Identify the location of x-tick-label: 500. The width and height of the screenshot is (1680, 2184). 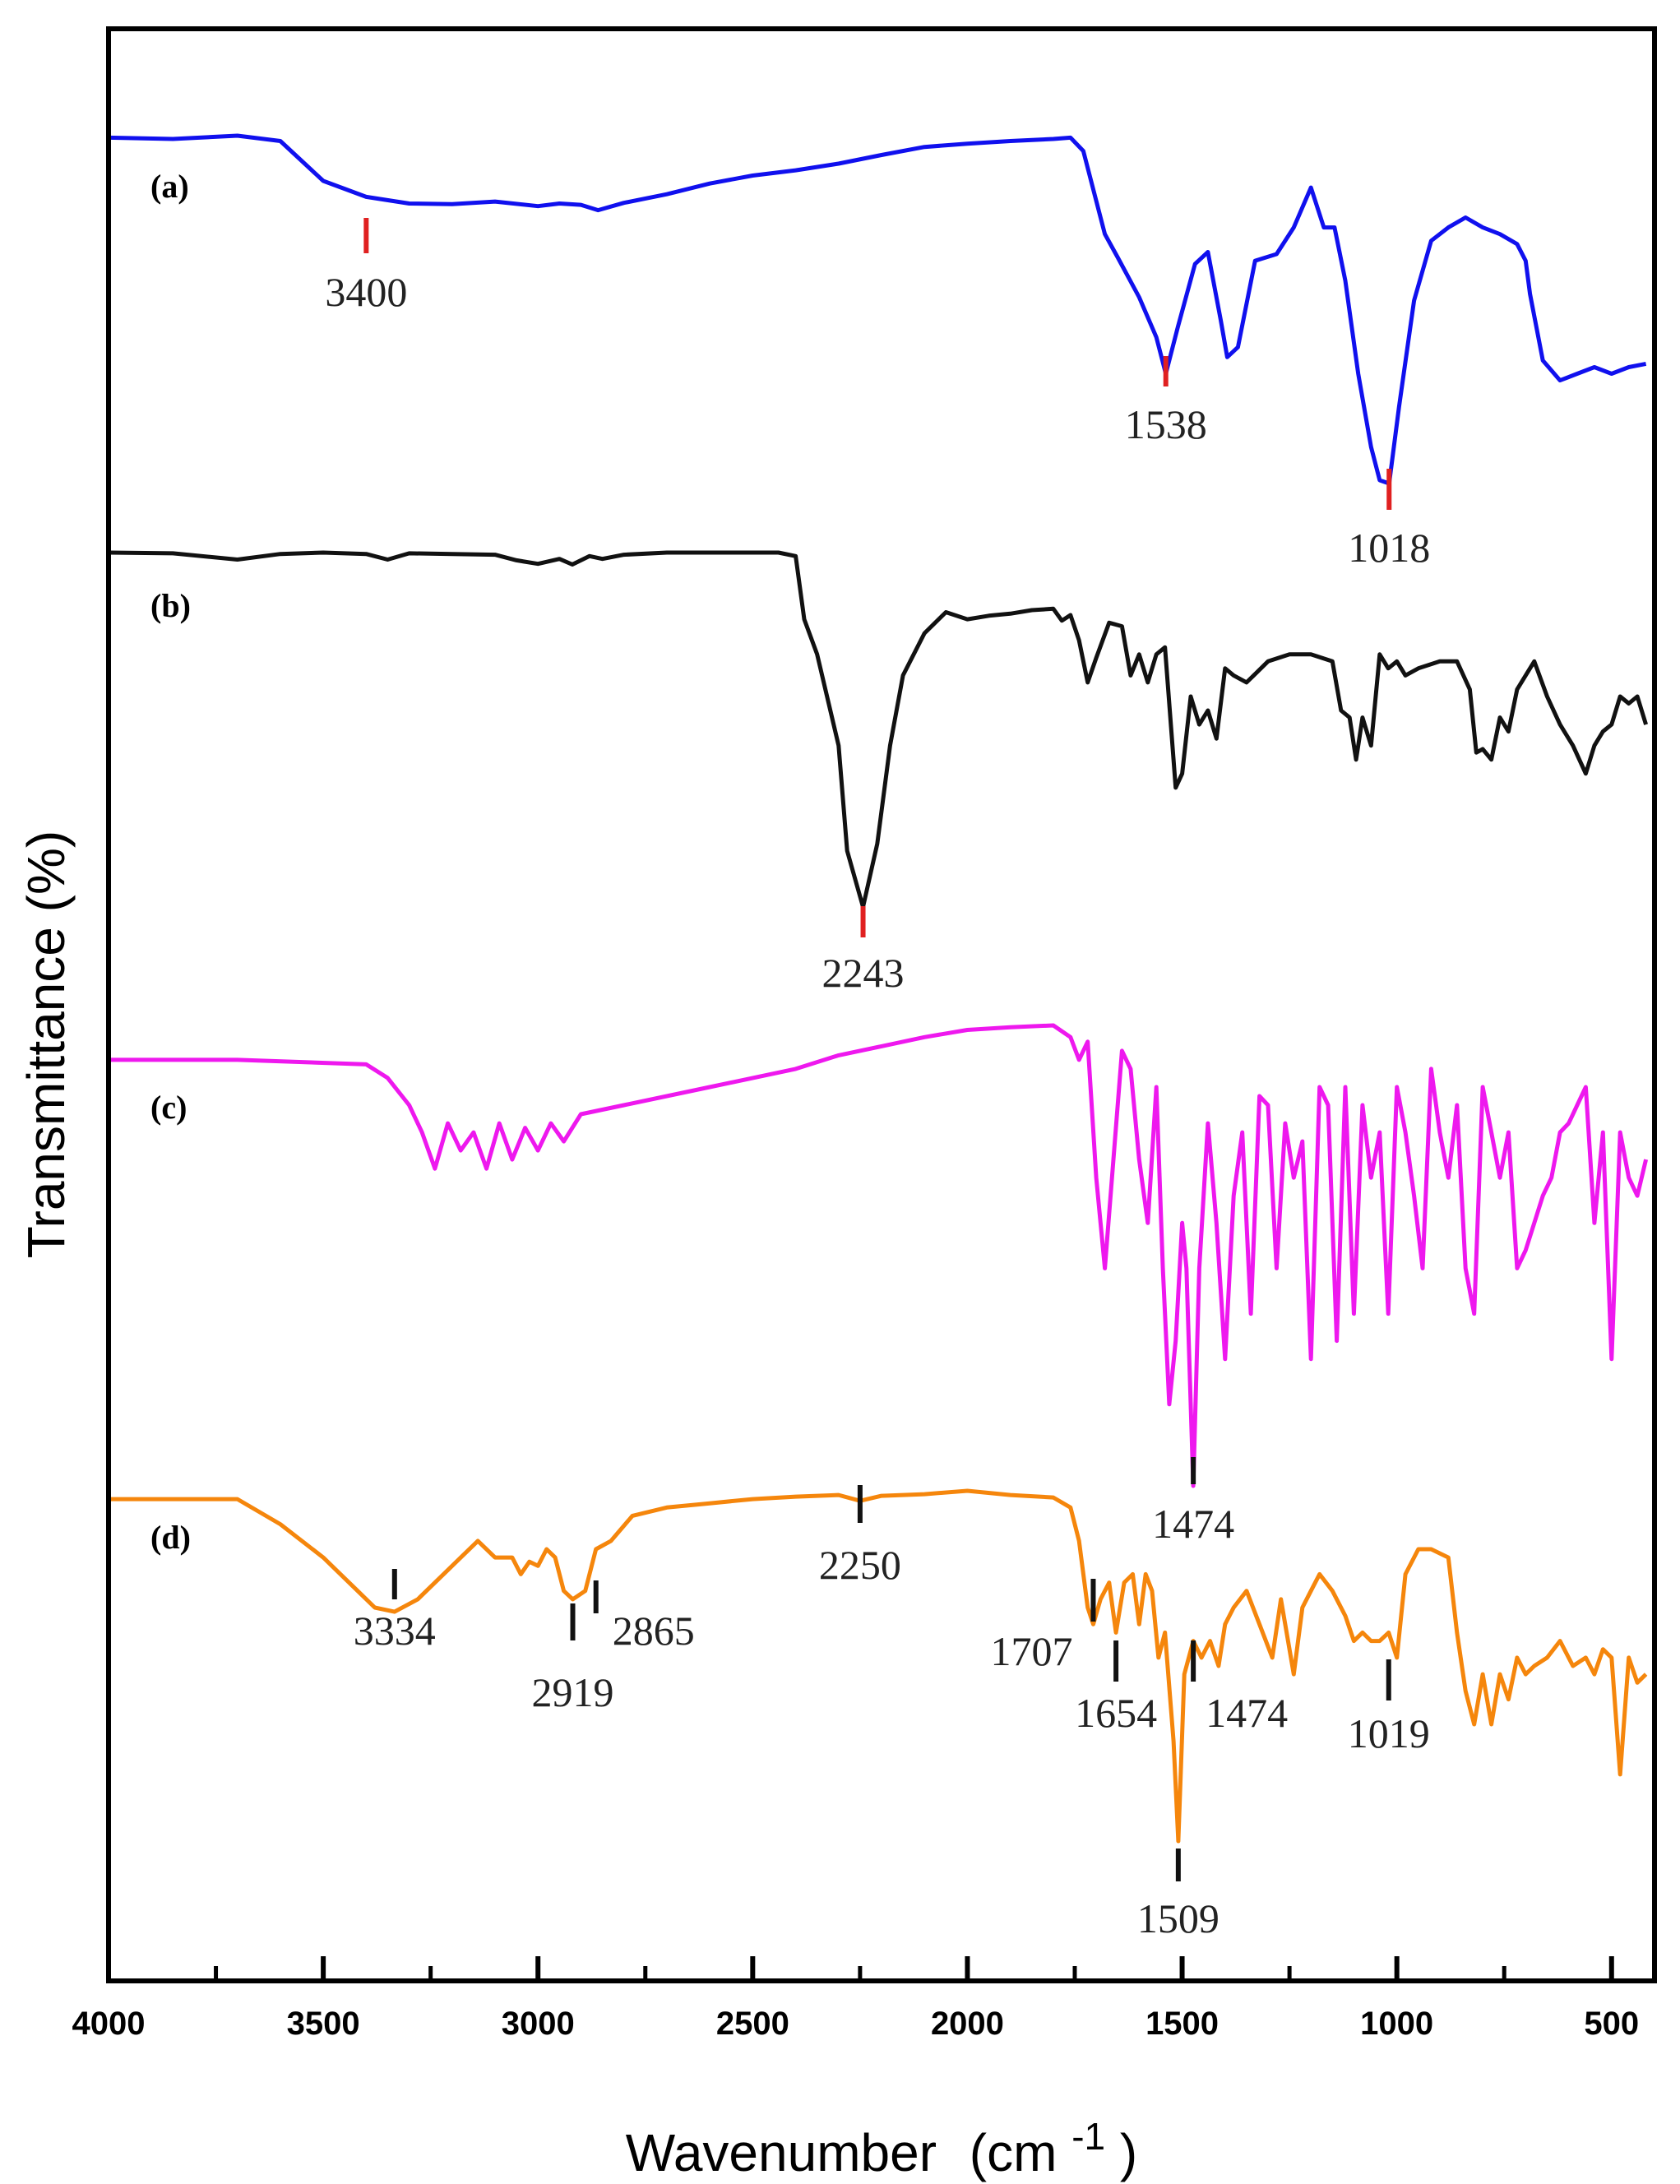
(1611, 2024).